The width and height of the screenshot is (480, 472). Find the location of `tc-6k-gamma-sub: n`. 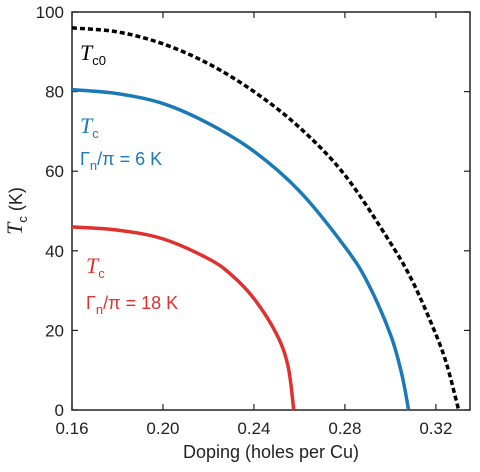

tc-6k-gamma-sub: n is located at coordinates (93, 165).